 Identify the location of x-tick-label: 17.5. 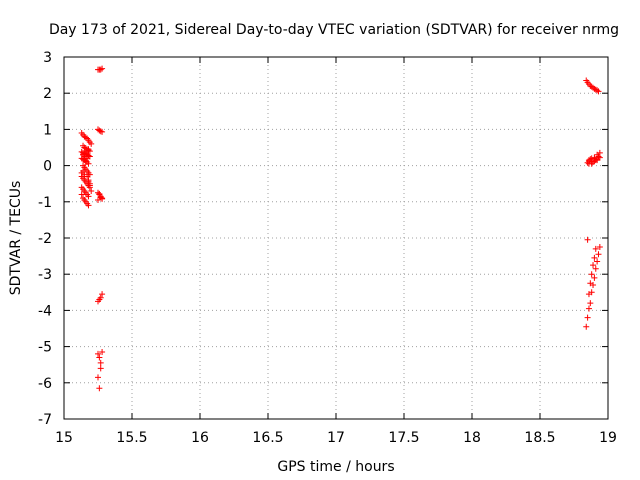
(403, 438).